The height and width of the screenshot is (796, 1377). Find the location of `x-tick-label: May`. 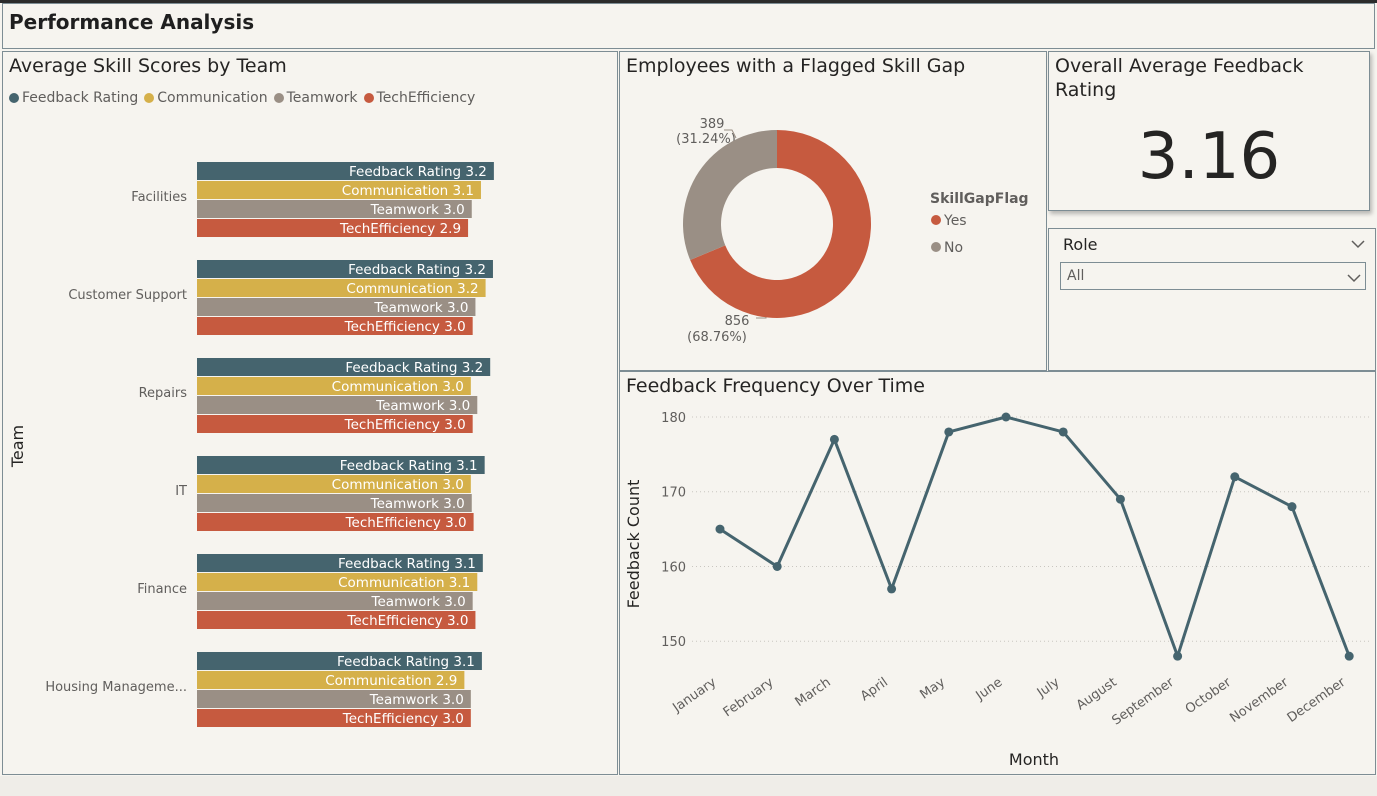

x-tick-label: May is located at coordinates (932, 689).